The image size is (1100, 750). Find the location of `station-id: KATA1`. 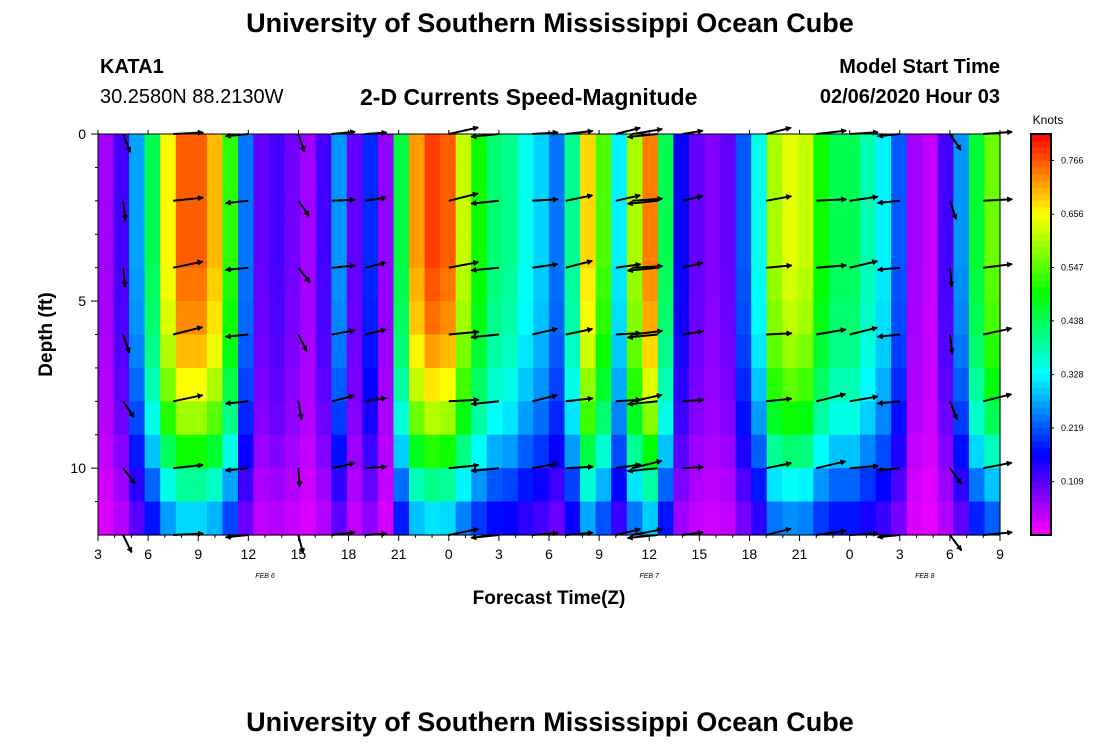

station-id: KATA1 is located at coordinates (132, 67).